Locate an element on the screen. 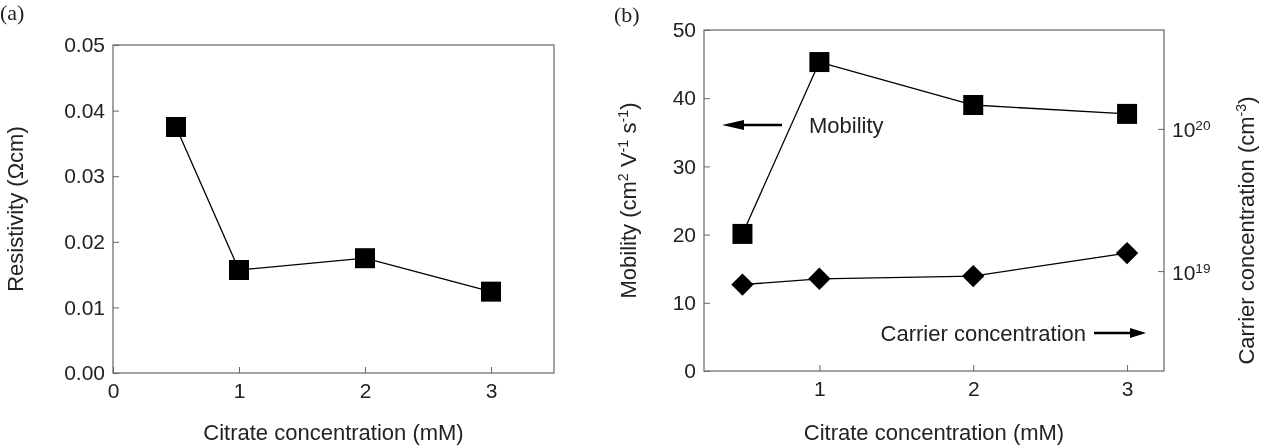 The width and height of the screenshot is (1263, 448). x-tick-label: 0 is located at coordinates (113, 390).